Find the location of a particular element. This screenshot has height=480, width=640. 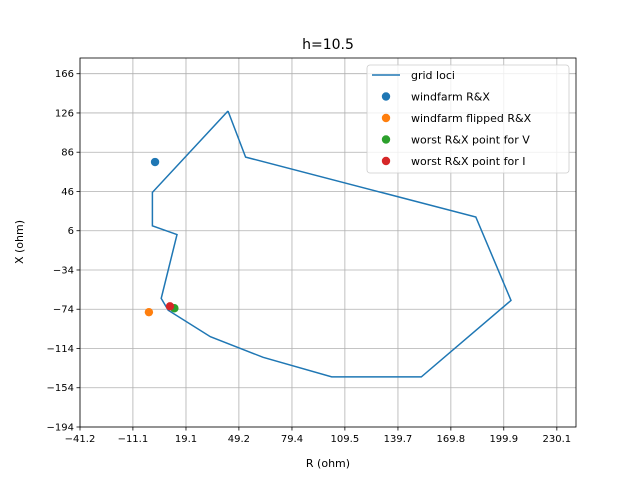

chart-title: h=10.5 is located at coordinates (328, 45).